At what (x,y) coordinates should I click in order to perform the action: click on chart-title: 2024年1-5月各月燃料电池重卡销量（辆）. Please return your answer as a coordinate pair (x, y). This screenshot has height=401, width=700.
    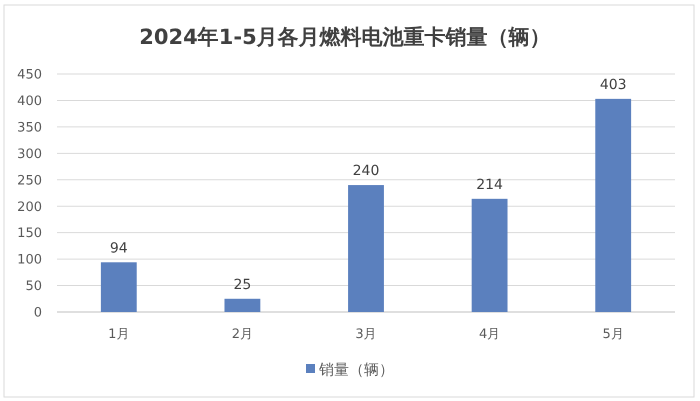
    Looking at the image, I should click on (345, 37).